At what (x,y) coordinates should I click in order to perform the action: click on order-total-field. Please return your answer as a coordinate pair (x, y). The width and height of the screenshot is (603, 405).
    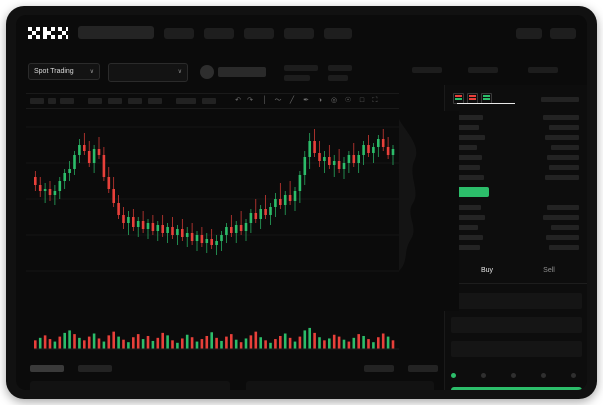
    Looking at the image, I should click on (516, 349).